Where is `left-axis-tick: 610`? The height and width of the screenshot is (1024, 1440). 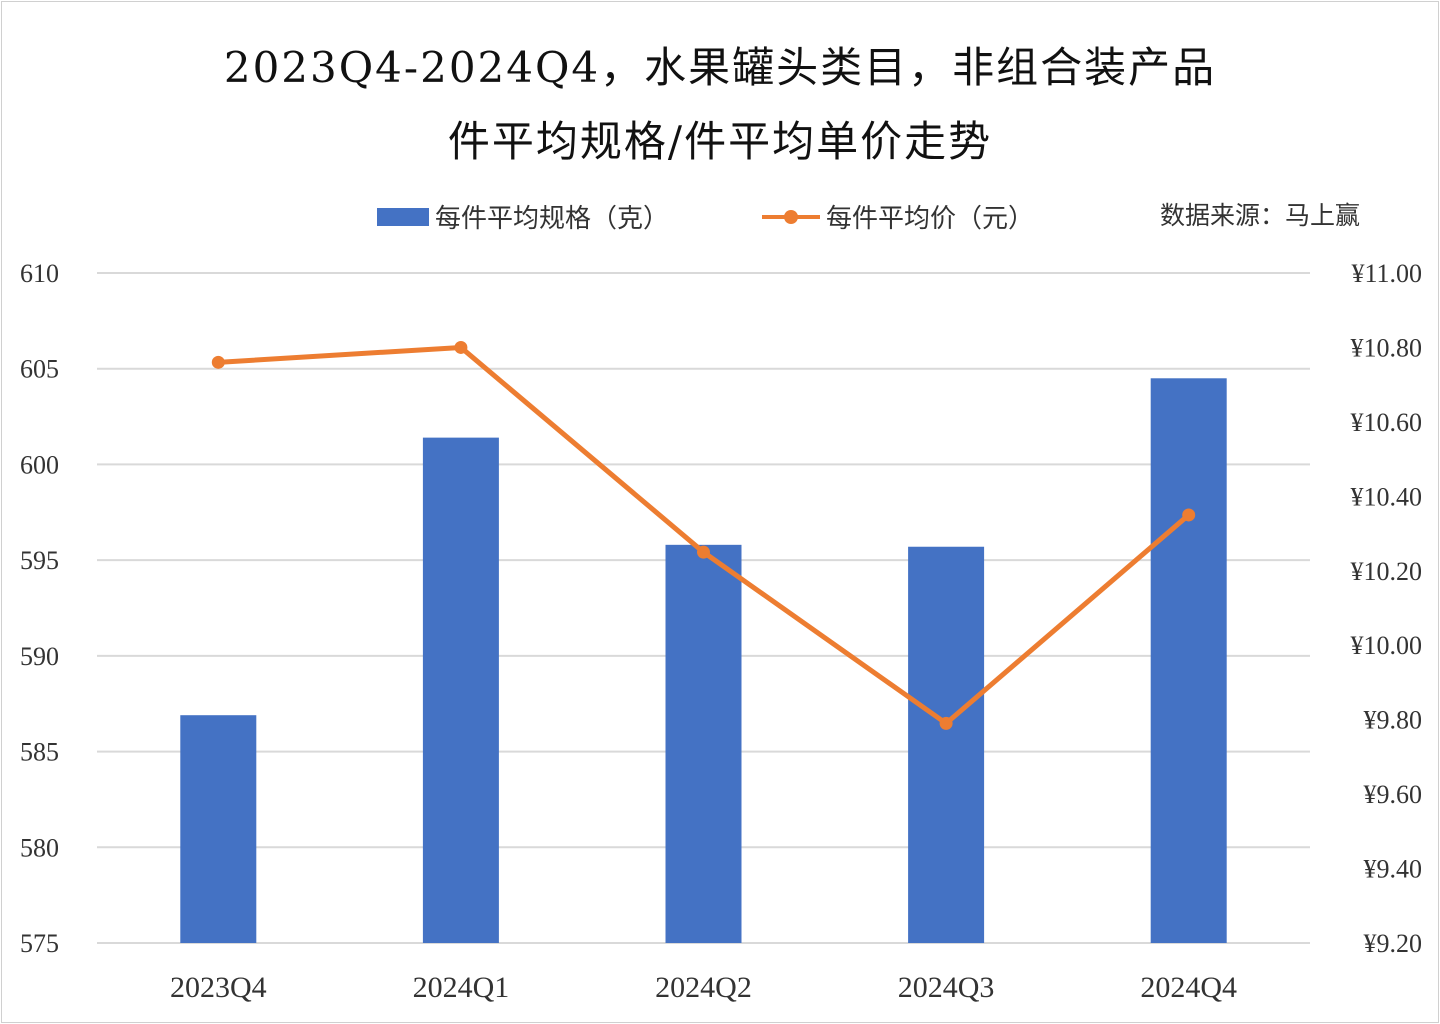 left-axis-tick: 610 is located at coordinates (39, 273).